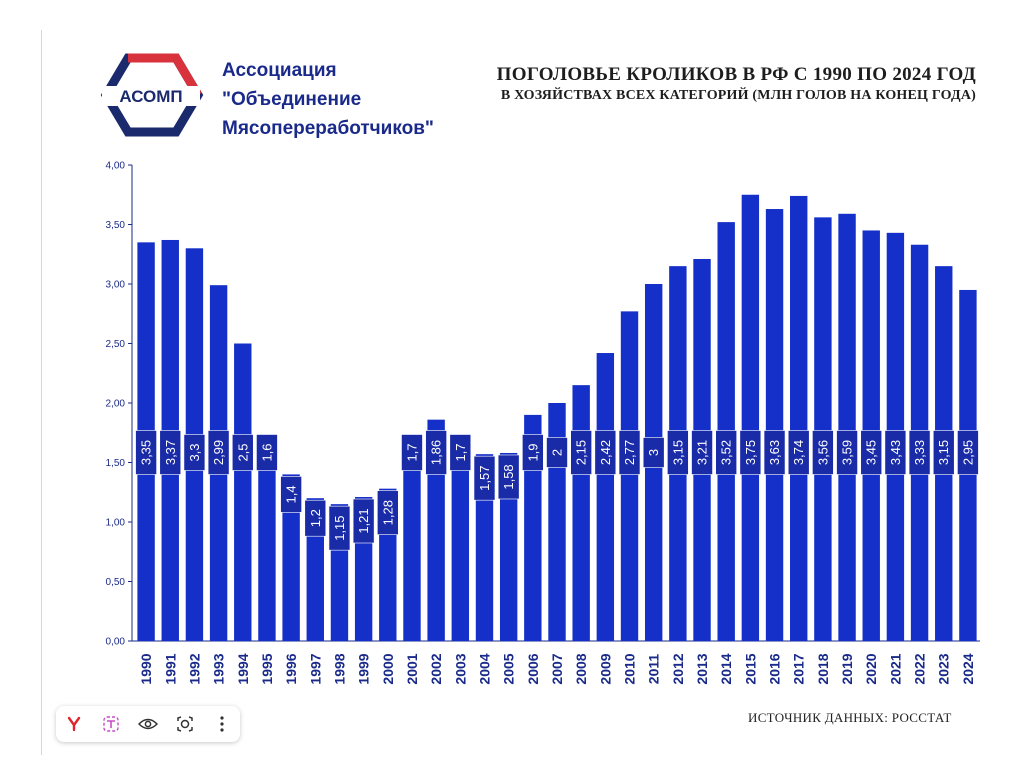 The width and height of the screenshot is (1024, 767). I want to click on value-label: 3,43, so click(895, 452).